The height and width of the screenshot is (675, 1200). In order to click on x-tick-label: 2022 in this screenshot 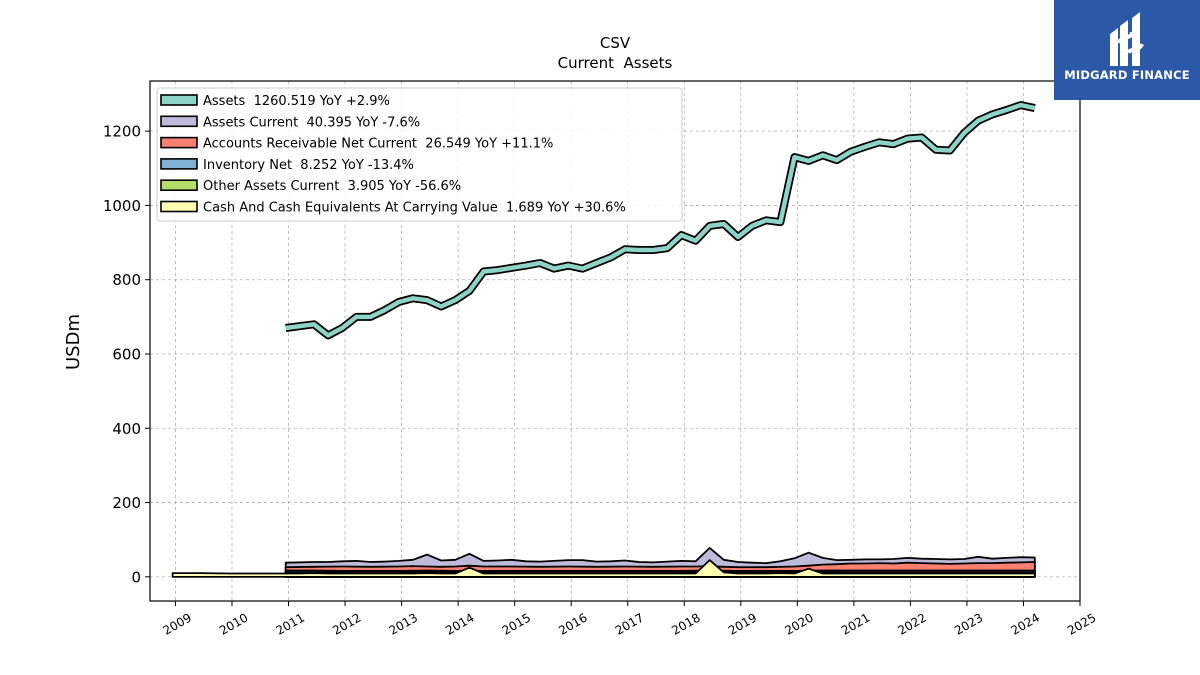, I will do `click(911, 623)`.